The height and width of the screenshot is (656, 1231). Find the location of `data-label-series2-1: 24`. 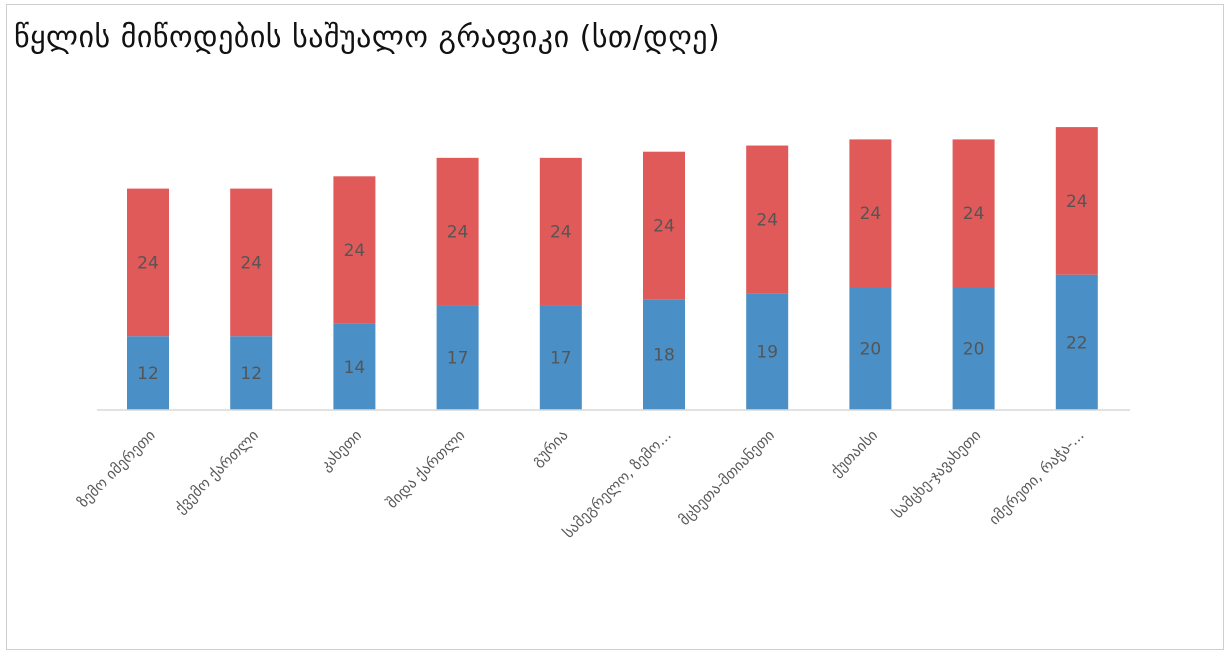

data-label-series2-1: 24 is located at coordinates (148, 263).